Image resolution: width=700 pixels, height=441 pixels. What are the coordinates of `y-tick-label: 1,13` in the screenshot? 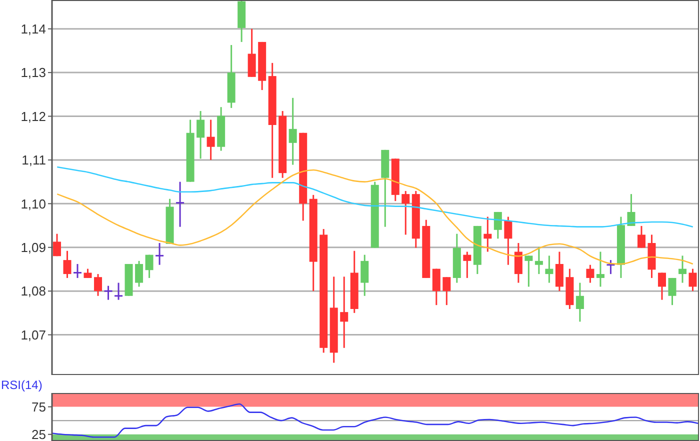 It's located at (33, 72).